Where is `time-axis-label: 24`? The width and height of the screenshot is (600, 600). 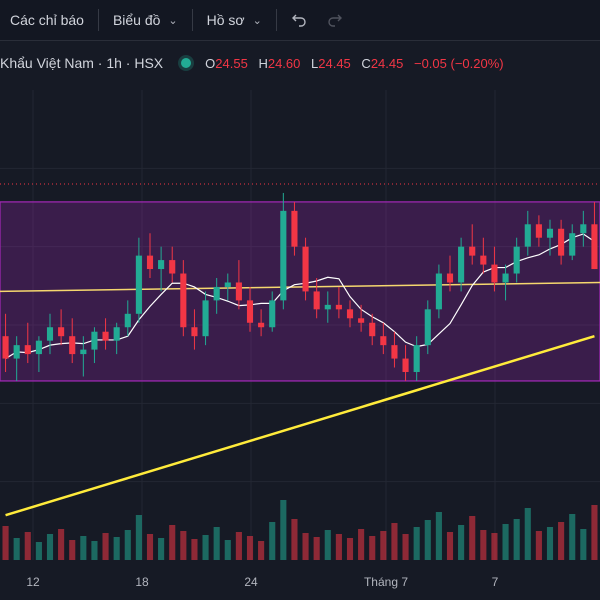
time-axis-label: 24 is located at coordinates (251, 582).